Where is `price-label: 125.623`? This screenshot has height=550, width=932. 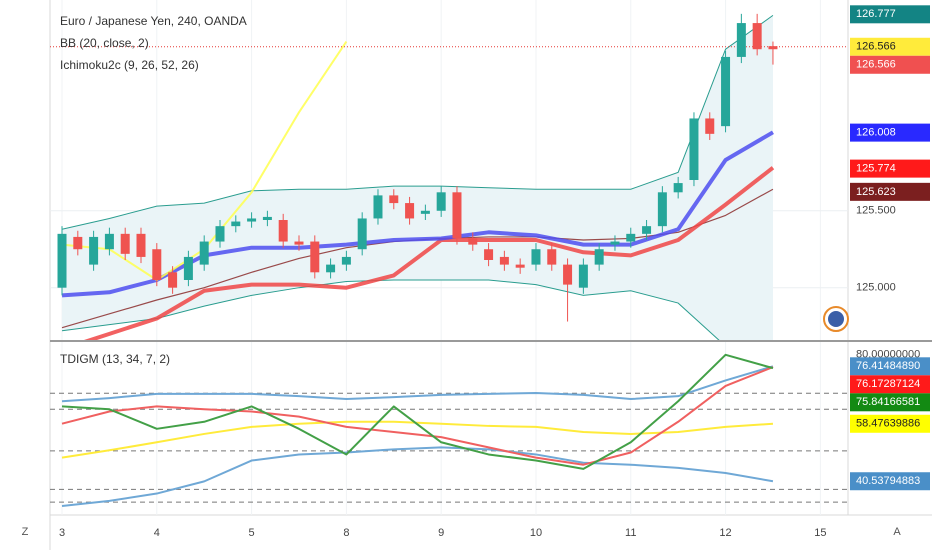 price-label: 125.623 is located at coordinates (876, 192).